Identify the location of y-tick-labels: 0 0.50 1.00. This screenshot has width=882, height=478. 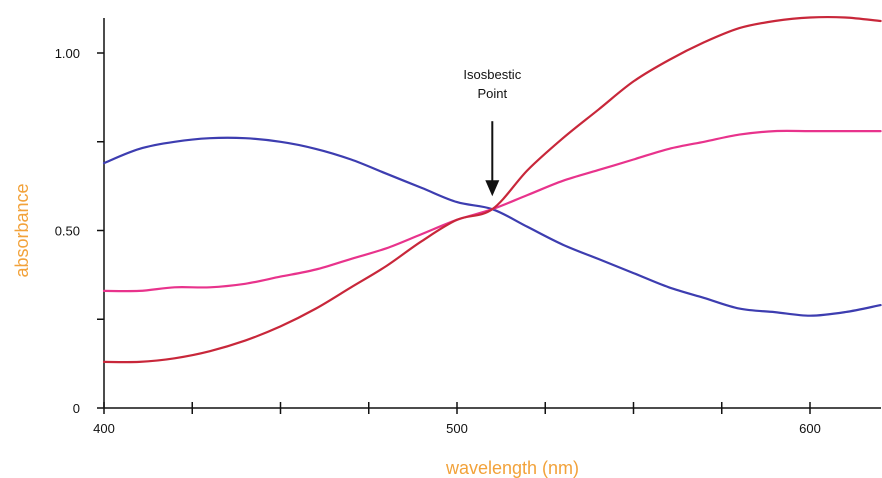
(67, 231).